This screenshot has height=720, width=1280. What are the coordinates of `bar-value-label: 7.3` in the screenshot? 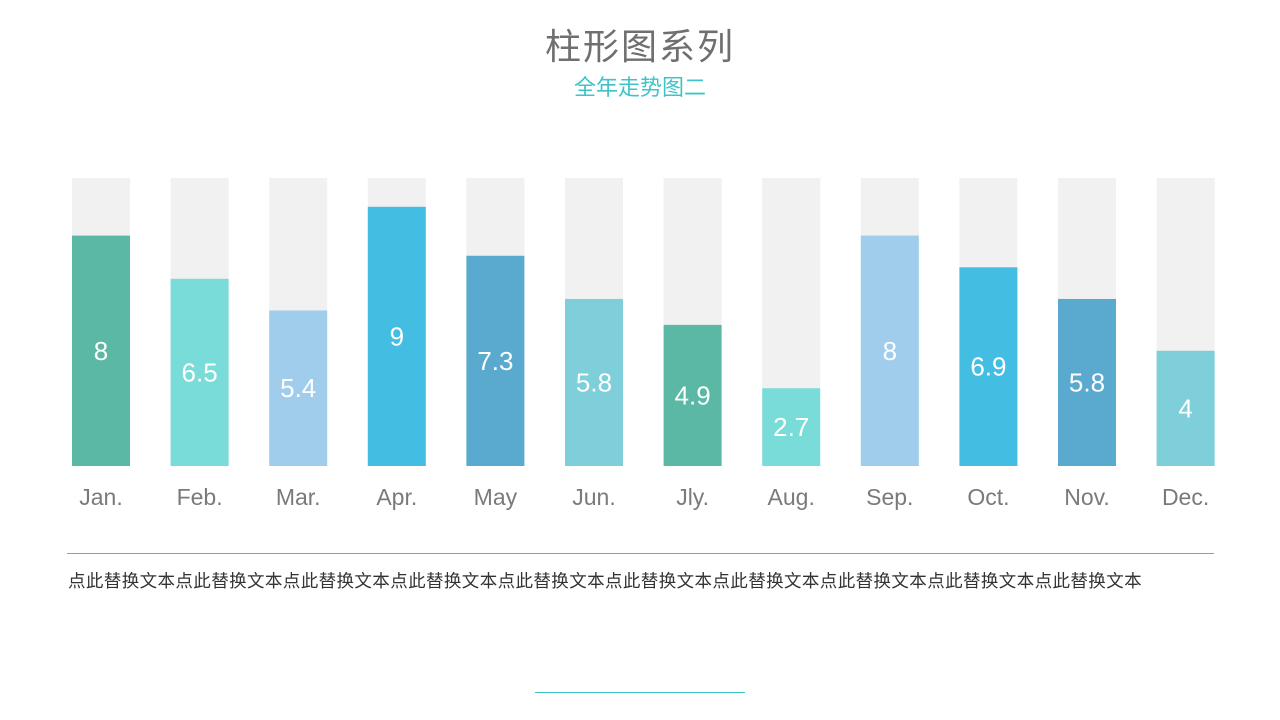 It's located at (495, 361).